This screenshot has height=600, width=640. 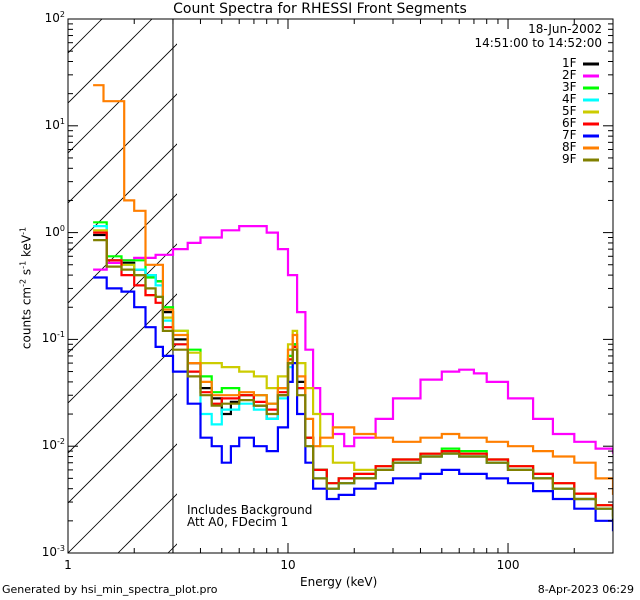 What do you see at coordinates (569, 99) in the screenshot?
I see `legend-label-4f: 4F` at bounding box center [569, 99].